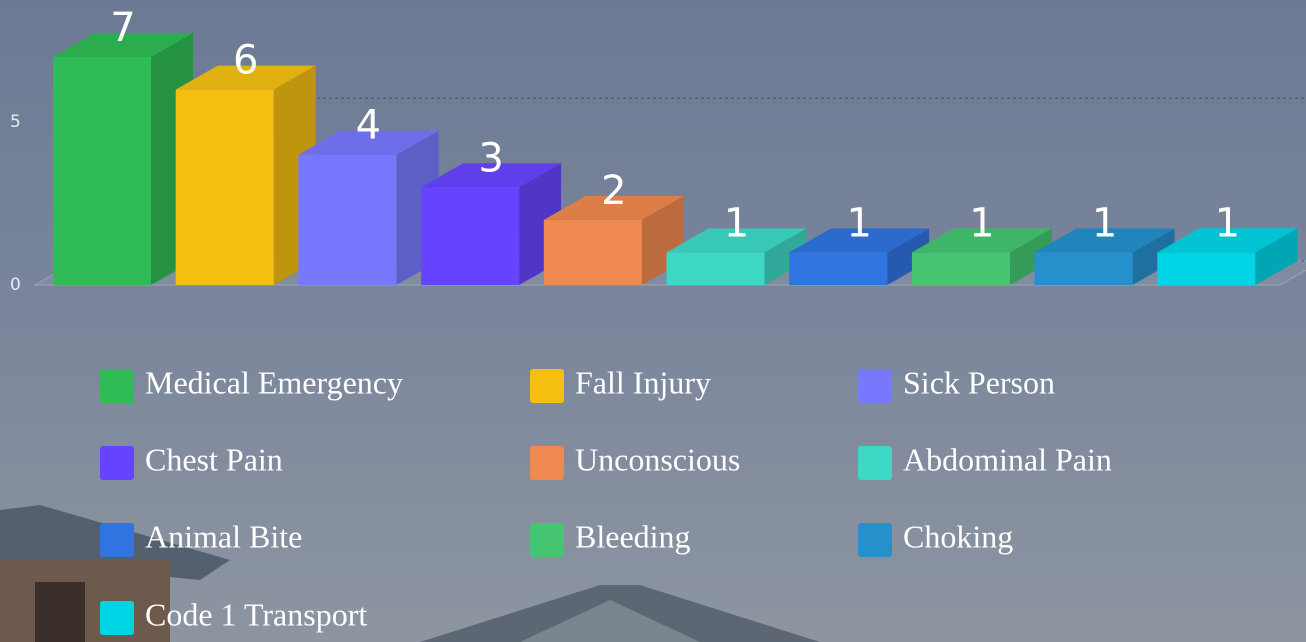 This screenshot has width=1306, height=642. What do you see at coordinates (979, 382) in the screenshot?
I see `legend-label: Sick Person` at bounding box center [979, 382].